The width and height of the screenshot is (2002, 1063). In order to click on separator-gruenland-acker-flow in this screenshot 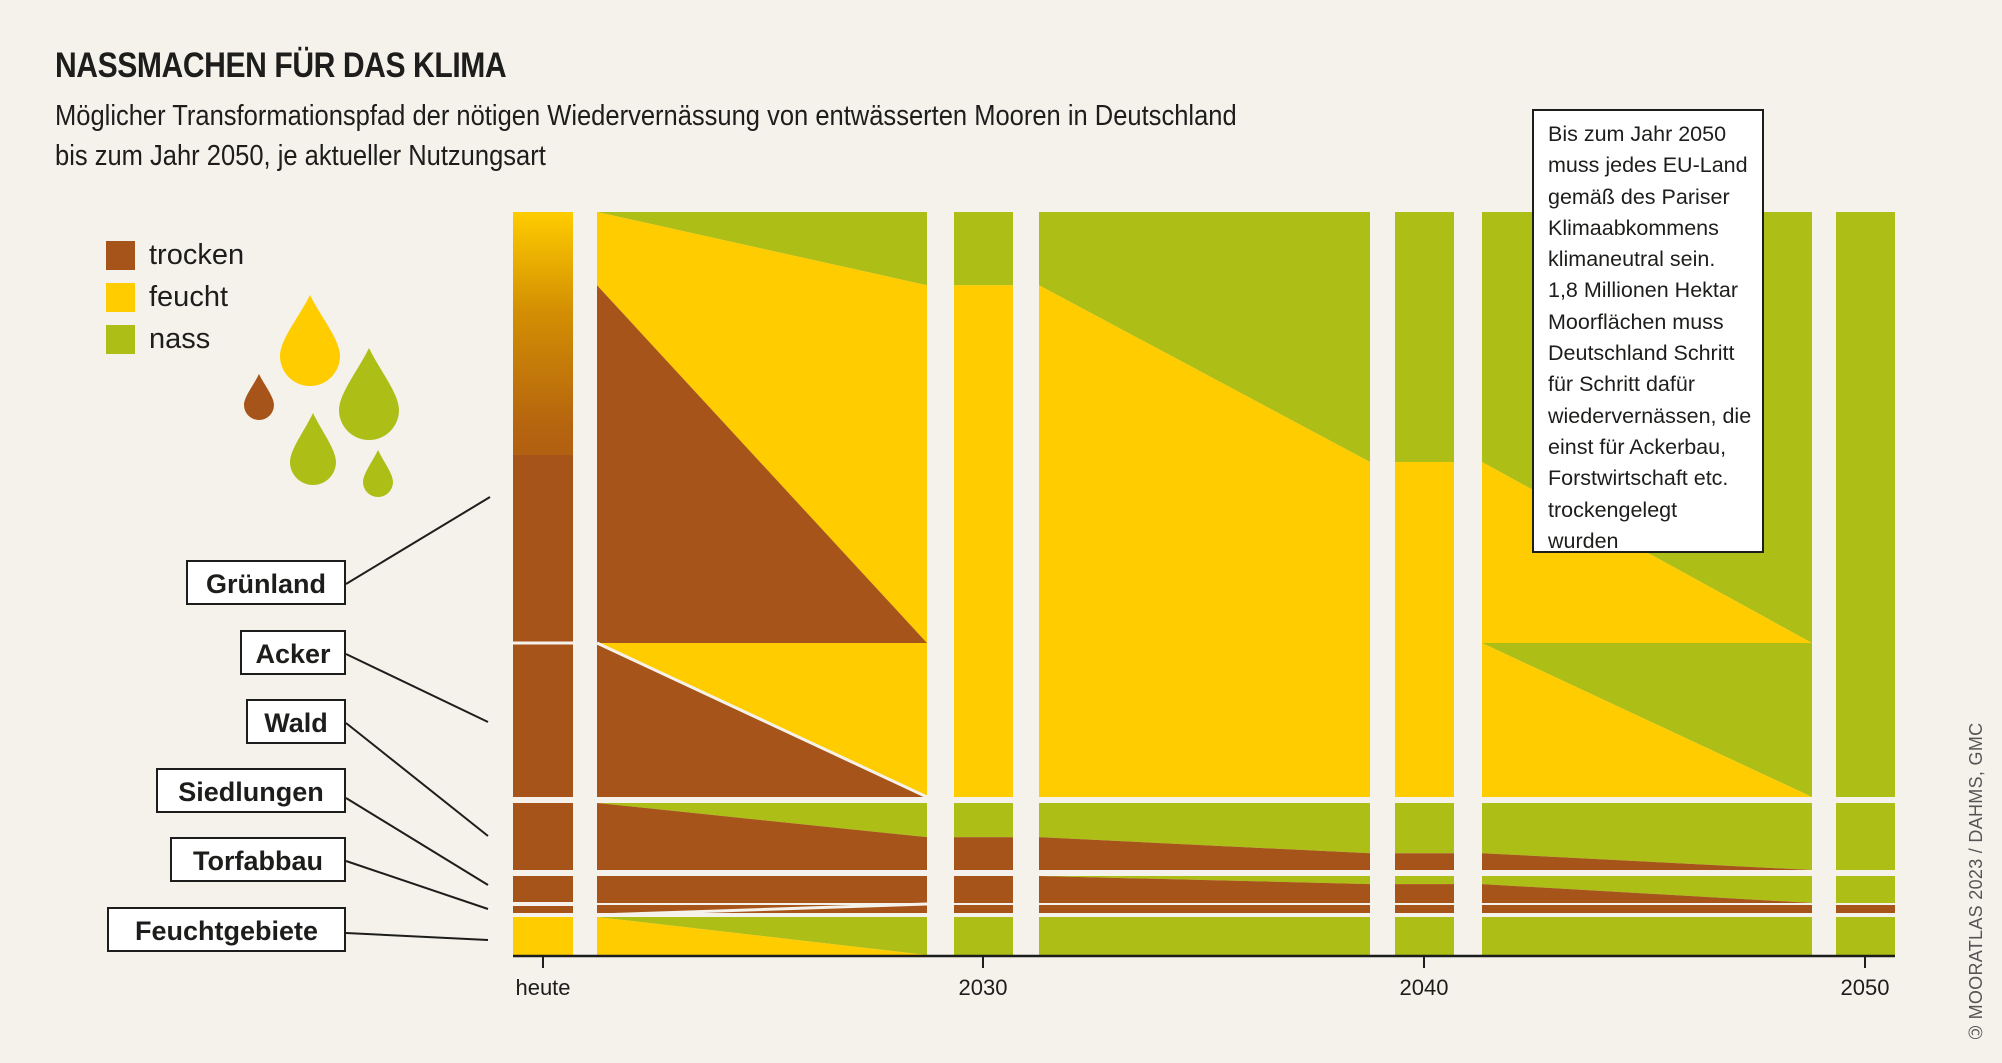, I will do `click(762, 720)`.